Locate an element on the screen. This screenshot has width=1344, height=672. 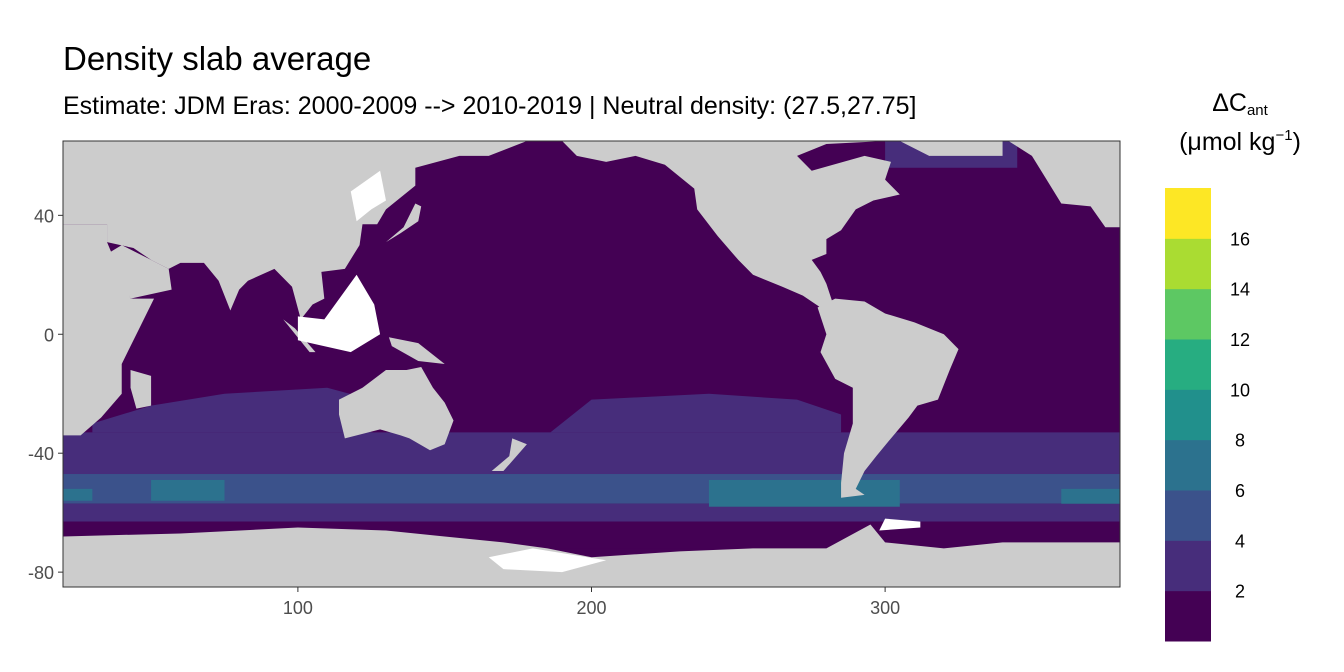
legend-break-label: 4 is located at coordinates (1240, 541).